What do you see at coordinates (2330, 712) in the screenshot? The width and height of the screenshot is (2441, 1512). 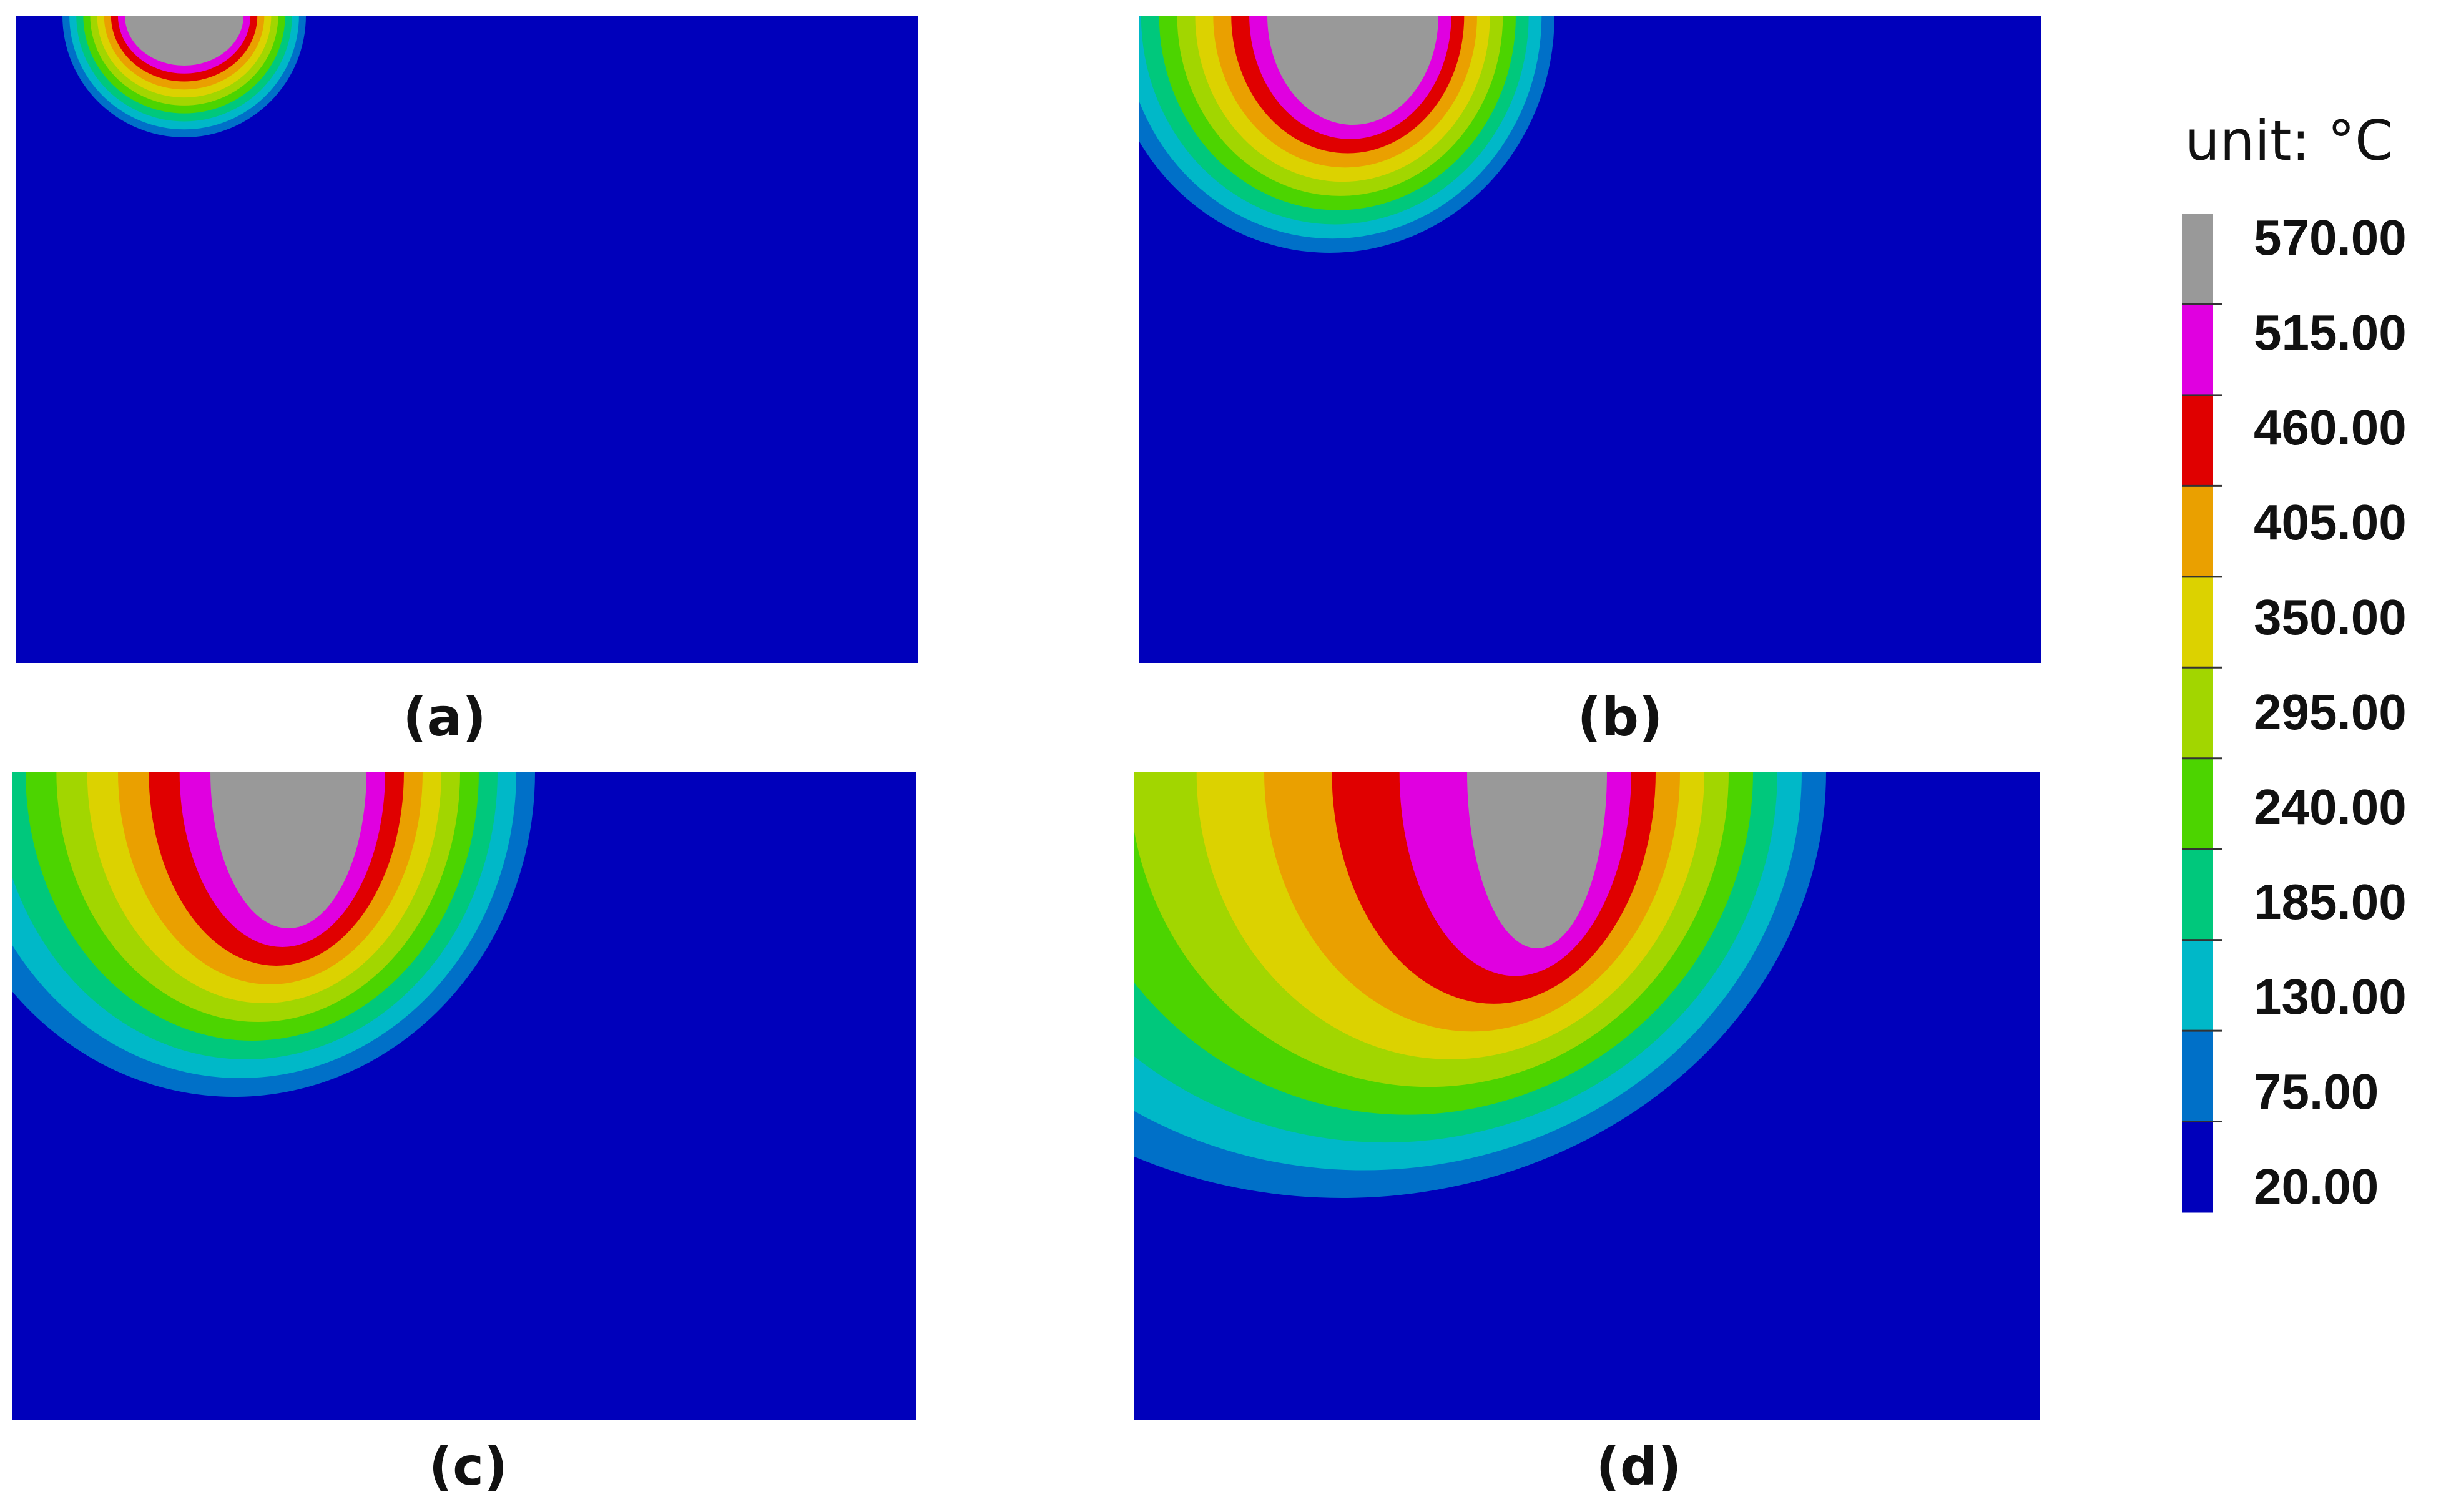 I see `legend-label: 295.00` at bounding box center [2330, 712].